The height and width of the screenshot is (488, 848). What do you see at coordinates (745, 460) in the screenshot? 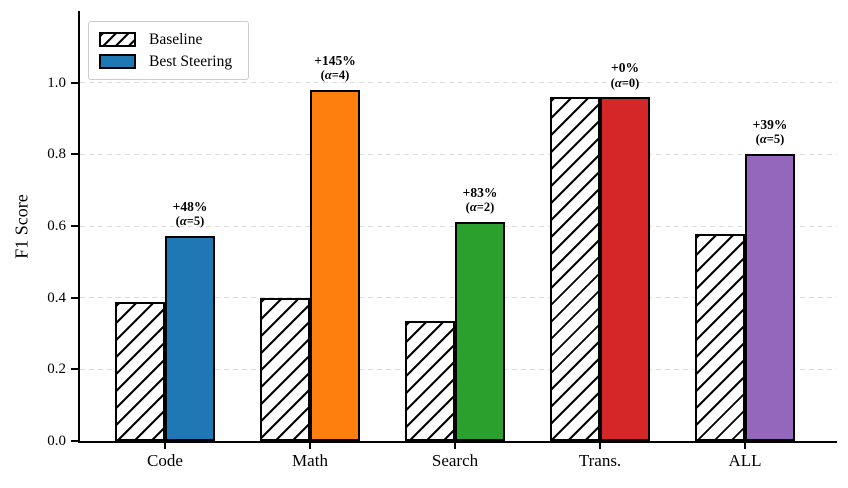
I see `x-tick-label-all: ALL` at bounding box center [745, 460].